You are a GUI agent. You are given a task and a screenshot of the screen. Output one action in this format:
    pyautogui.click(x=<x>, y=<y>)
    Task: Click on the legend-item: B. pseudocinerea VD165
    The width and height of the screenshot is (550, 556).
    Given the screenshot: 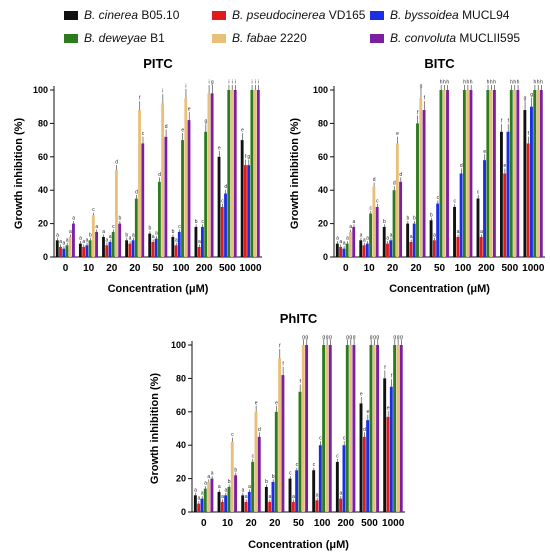 What is the action you would take?
    pyautogui.click(x=288, y=15)
    